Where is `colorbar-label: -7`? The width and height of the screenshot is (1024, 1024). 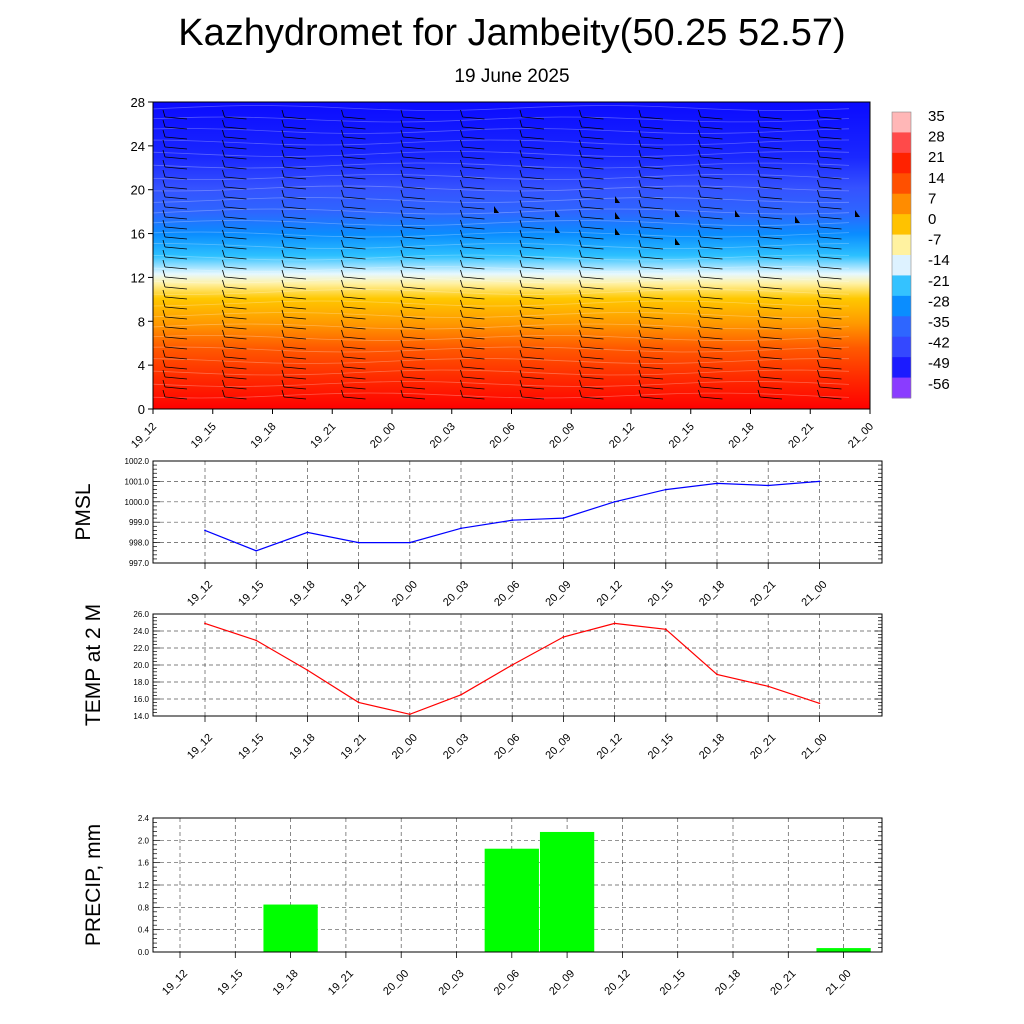
colorbar-label: -7 is located at coordinates (934, 240).